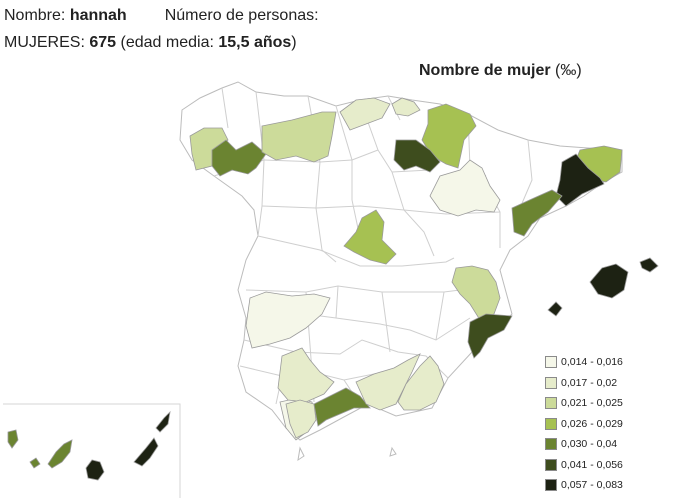  What do you see at coordinates (301, 454) in the screenshot?
I see `ceuta` at bounding box center [301, 454].